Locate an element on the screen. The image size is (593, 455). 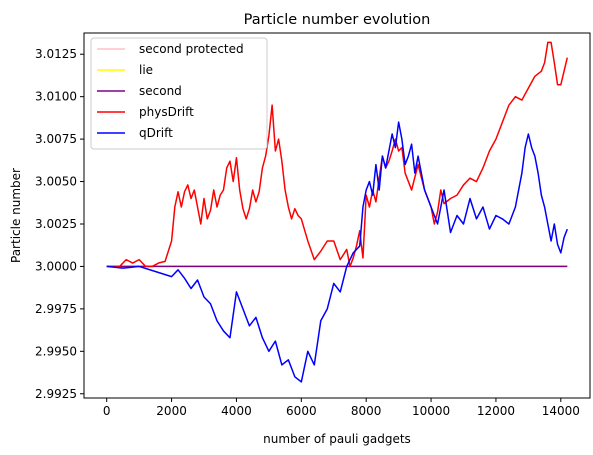
legend-label: physDrift is located at coordinates (166, 112).